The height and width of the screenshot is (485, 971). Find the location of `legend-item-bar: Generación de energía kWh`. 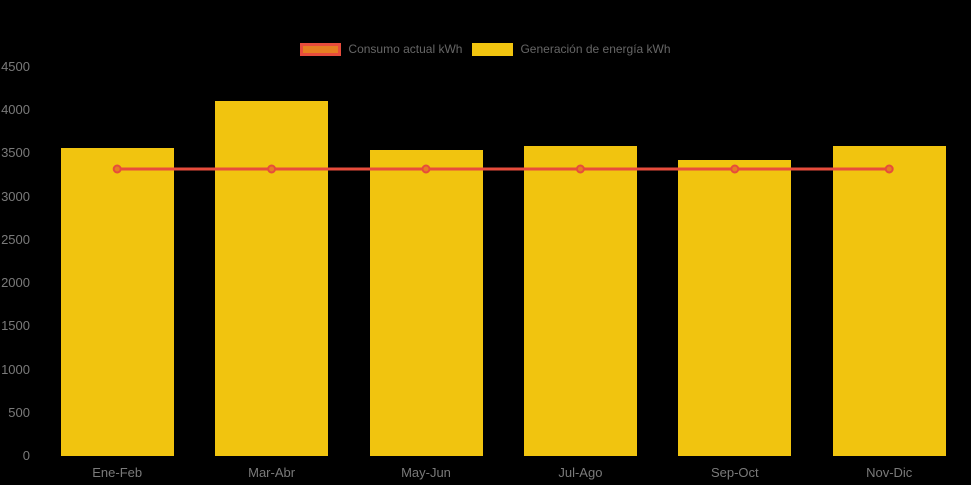

legend-item-bar: Generación de energía kWh is located at coordinates (571, 48).